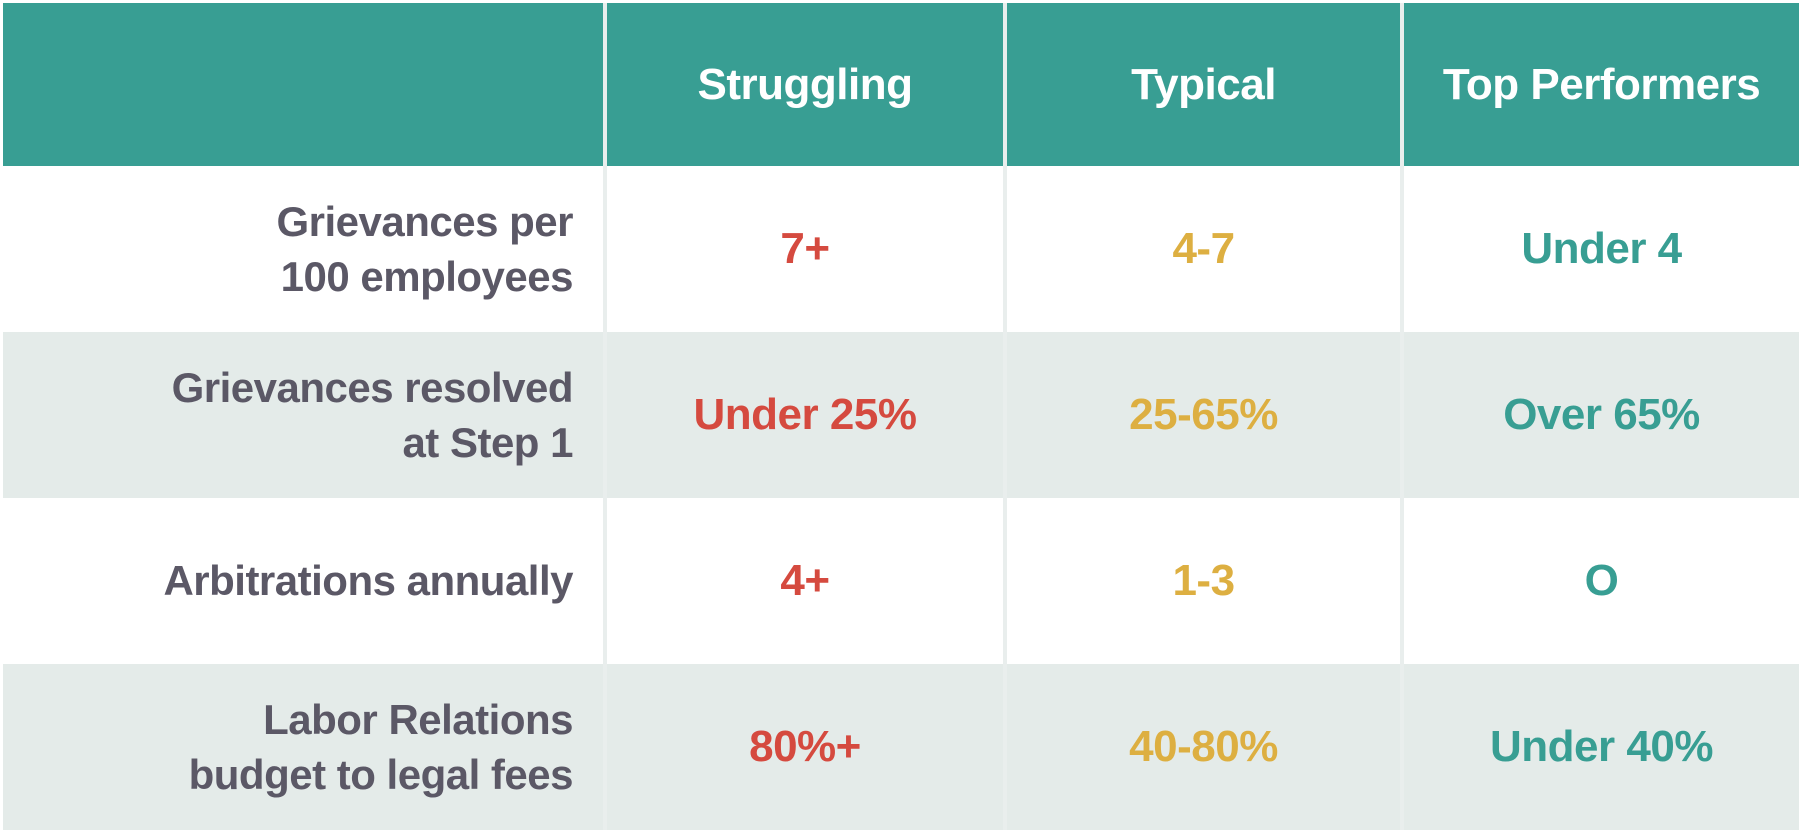 This screenshot has height=836, width=1802. I want to click on row-label-arbitrations-annually: Arbitrations annually, so click(368, 581).